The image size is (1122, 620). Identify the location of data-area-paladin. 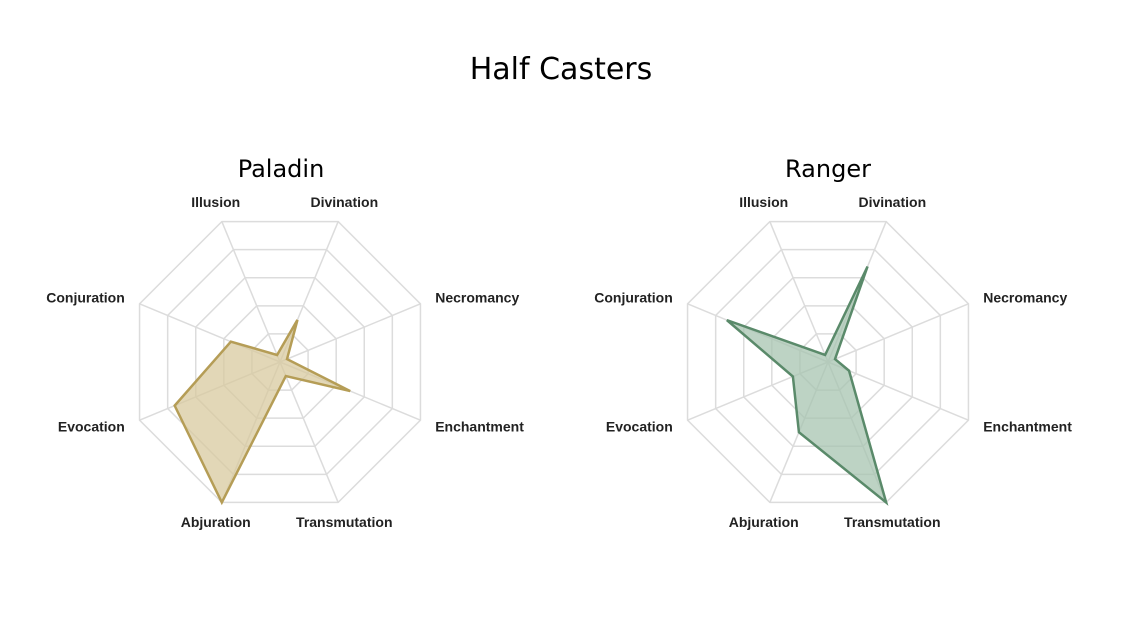
(262, 412).